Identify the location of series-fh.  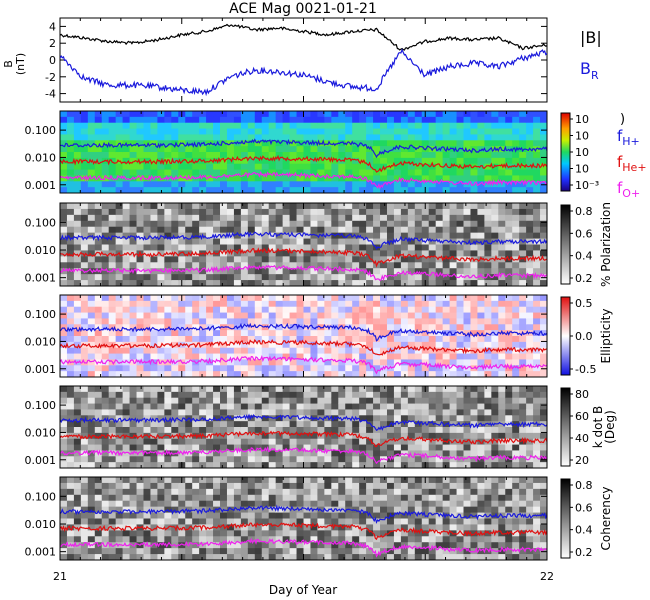
(303, 148).